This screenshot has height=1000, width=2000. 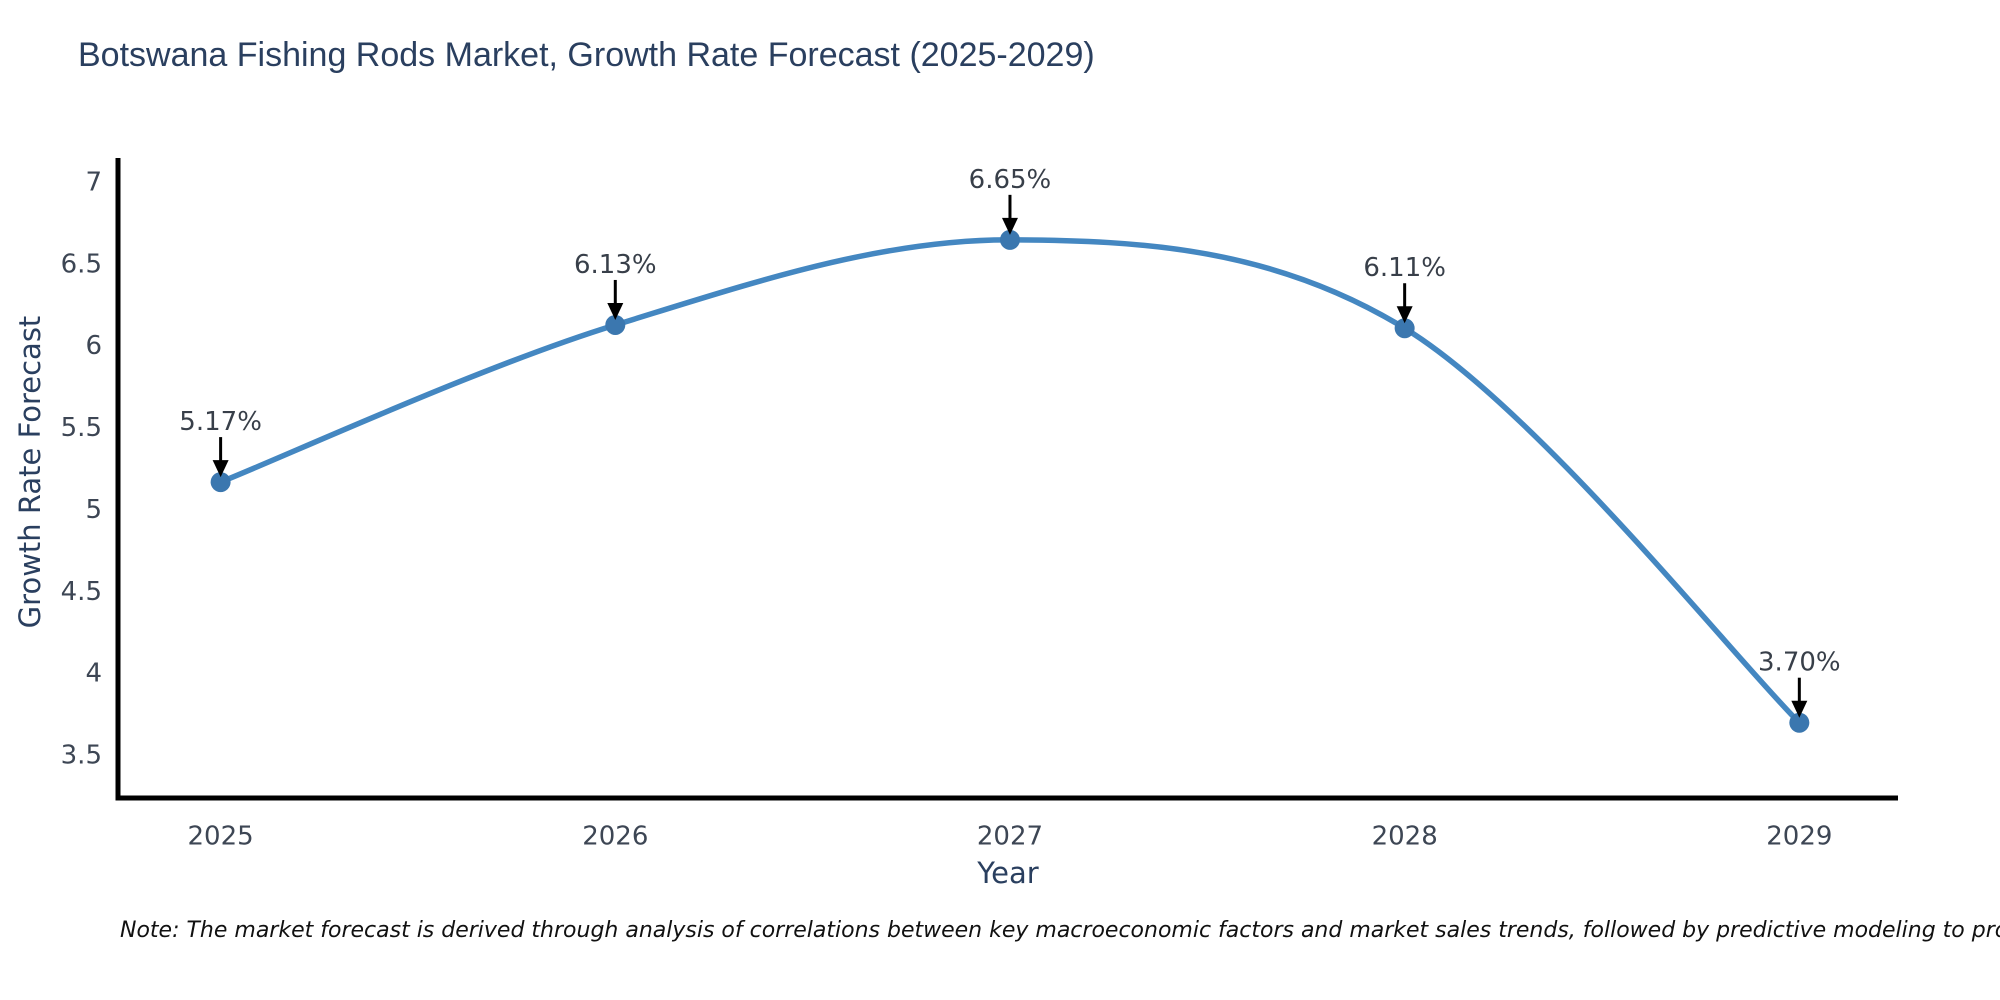 What do you see at coordinates (1799, 663) in the screenshot?
I see `annotation-label: 3.70%` at bounding box center [1799, 663].